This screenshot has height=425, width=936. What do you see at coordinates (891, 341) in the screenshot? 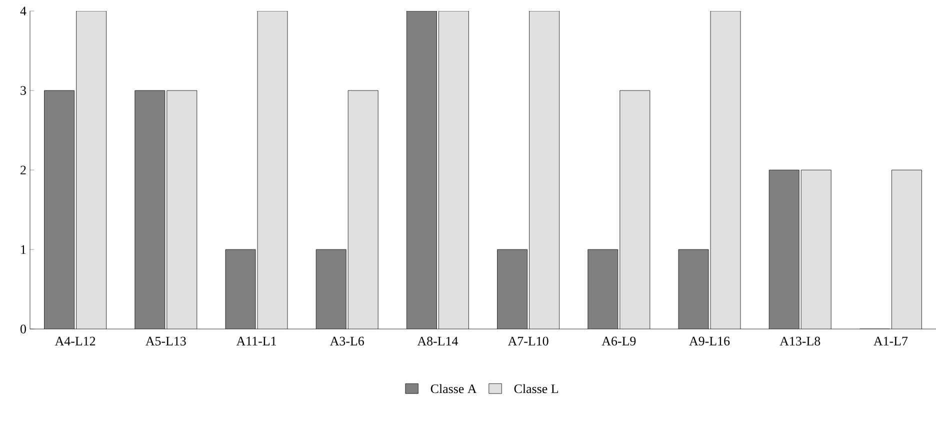
I see `x-tick-label: A1-L7` at bounding box center [891, 341].